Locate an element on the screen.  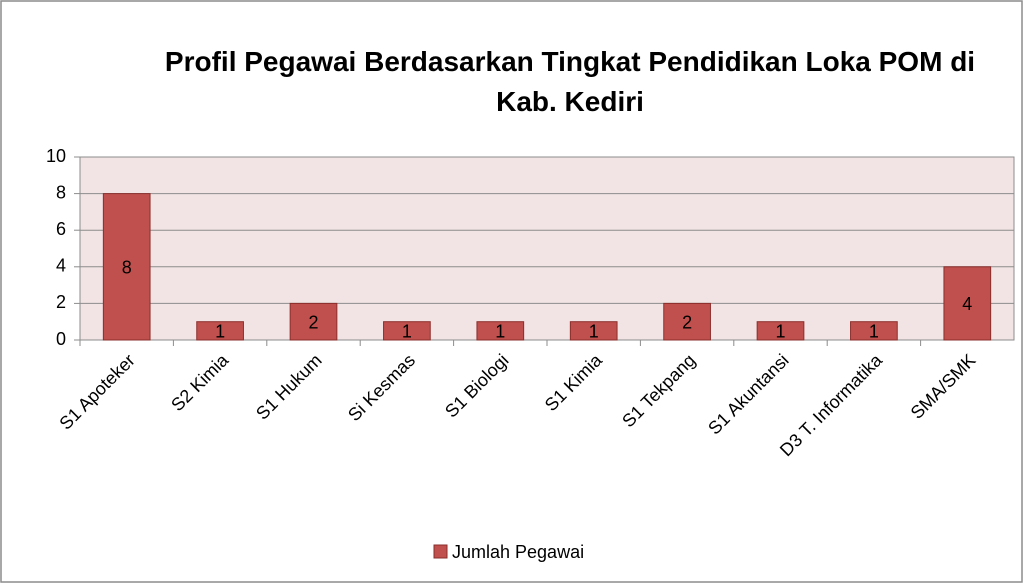
data-label: 4 is located at coordinates (967, 304).